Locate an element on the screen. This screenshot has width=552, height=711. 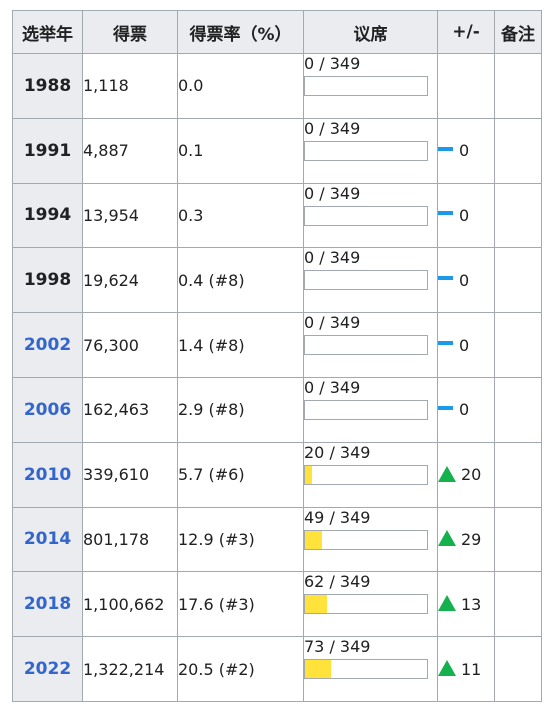
table-row: 2018 1,100,662 17.6 (#3) 62 / 349 13 is located at coordinates (277, 604).